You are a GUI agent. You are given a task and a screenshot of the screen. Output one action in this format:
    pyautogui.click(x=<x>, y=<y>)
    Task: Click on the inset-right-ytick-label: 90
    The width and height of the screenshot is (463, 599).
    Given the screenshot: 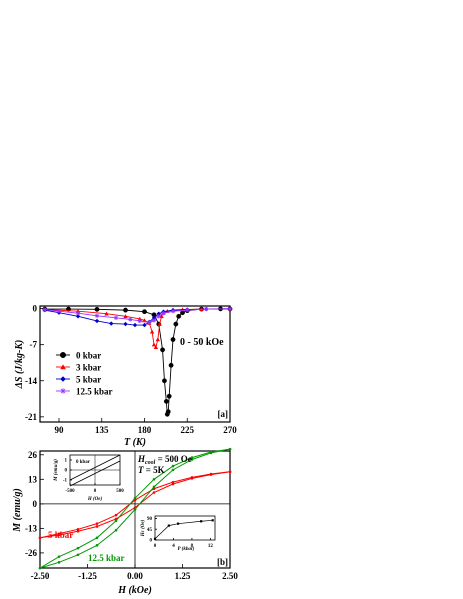 What is the action you would take?
    pyautogui.click(x=150, y=519)
    